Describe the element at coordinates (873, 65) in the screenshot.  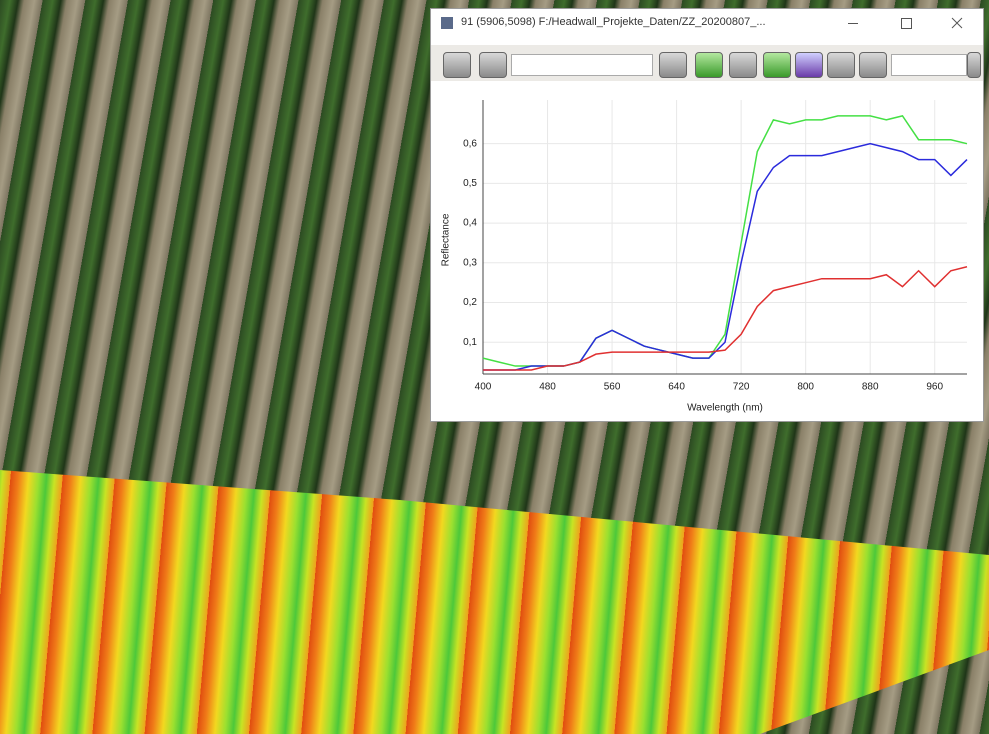
I see `print-button` at that location.